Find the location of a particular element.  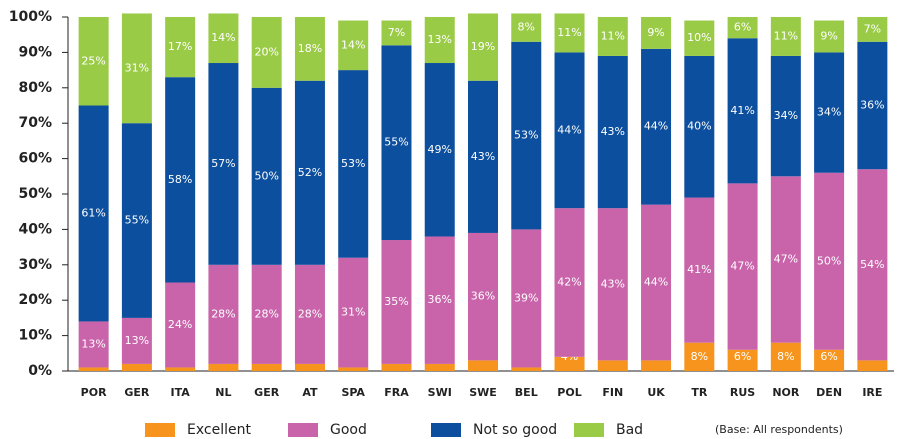

value-label: 50% is located at coordinates (829, 260).